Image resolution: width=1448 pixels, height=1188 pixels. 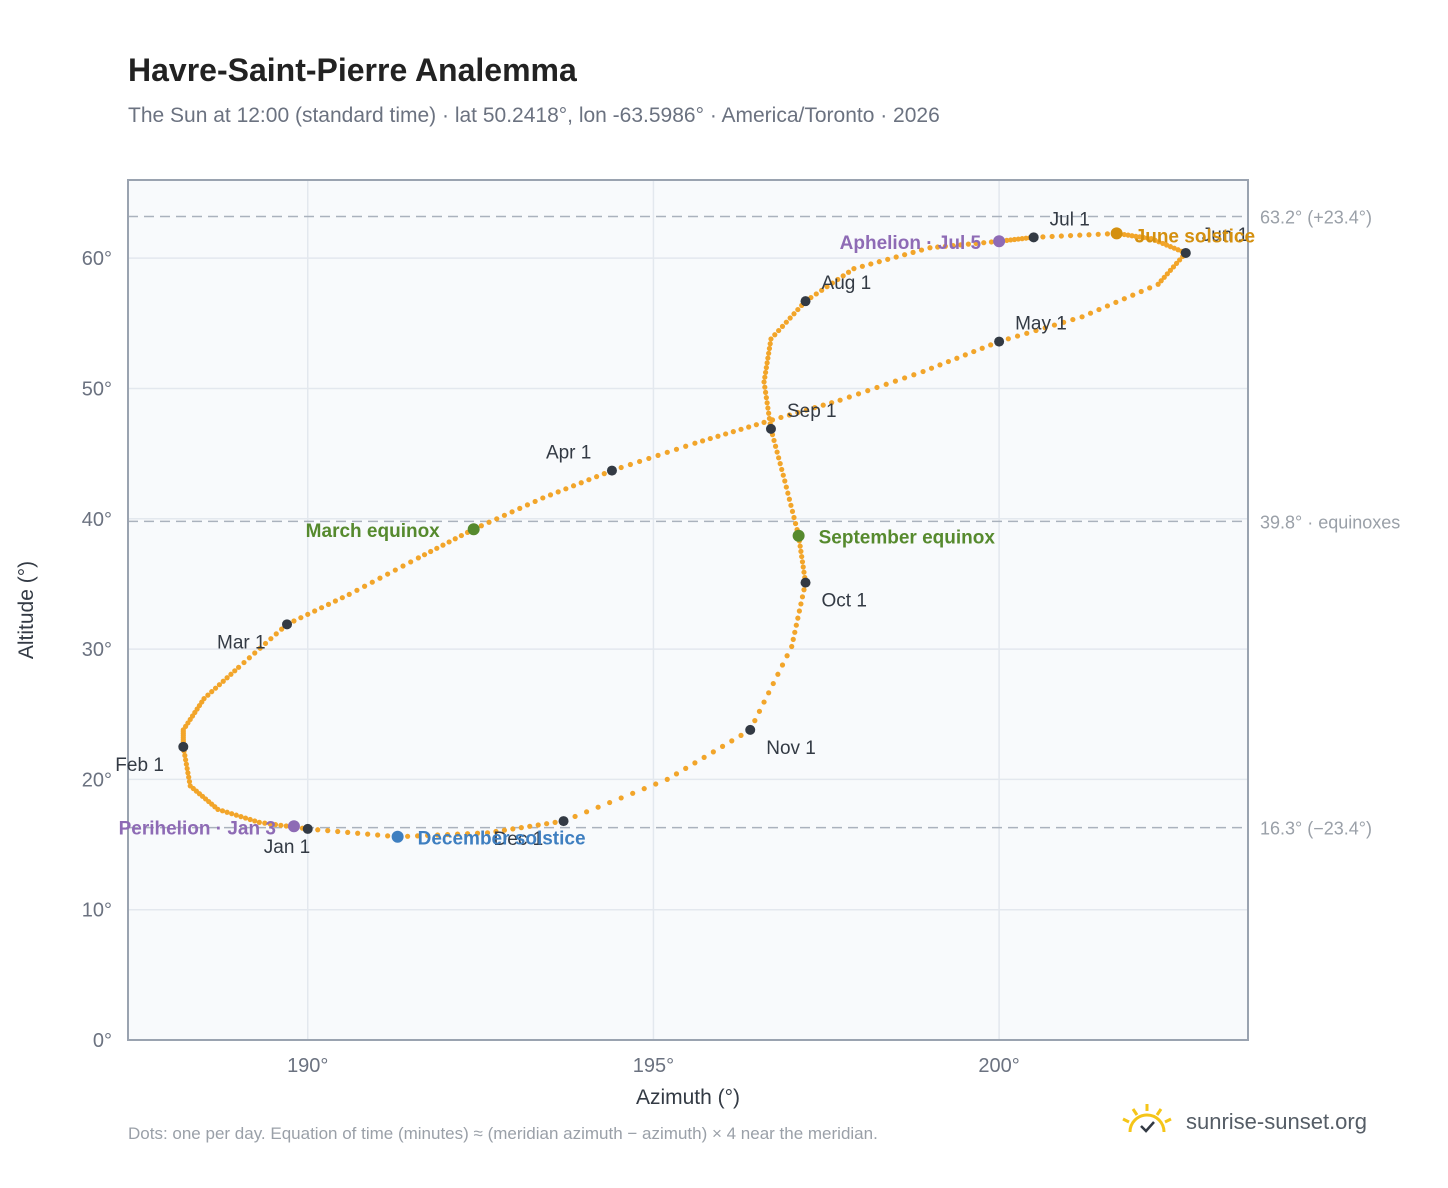 I want to click on month-marker-label: May 1, so click(x=1041, y=324).